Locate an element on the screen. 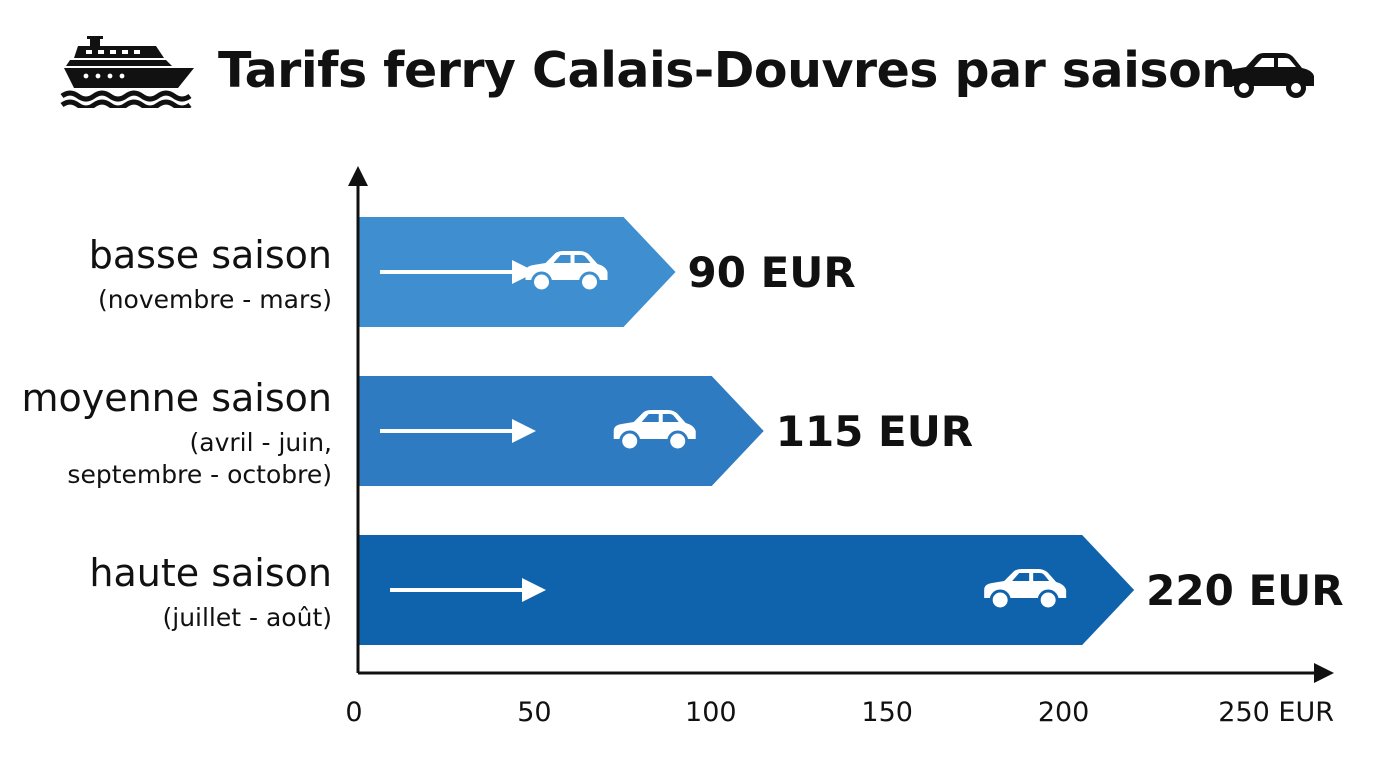  x-tick-label: 250 EUR is located at coordinates (1276, 712).